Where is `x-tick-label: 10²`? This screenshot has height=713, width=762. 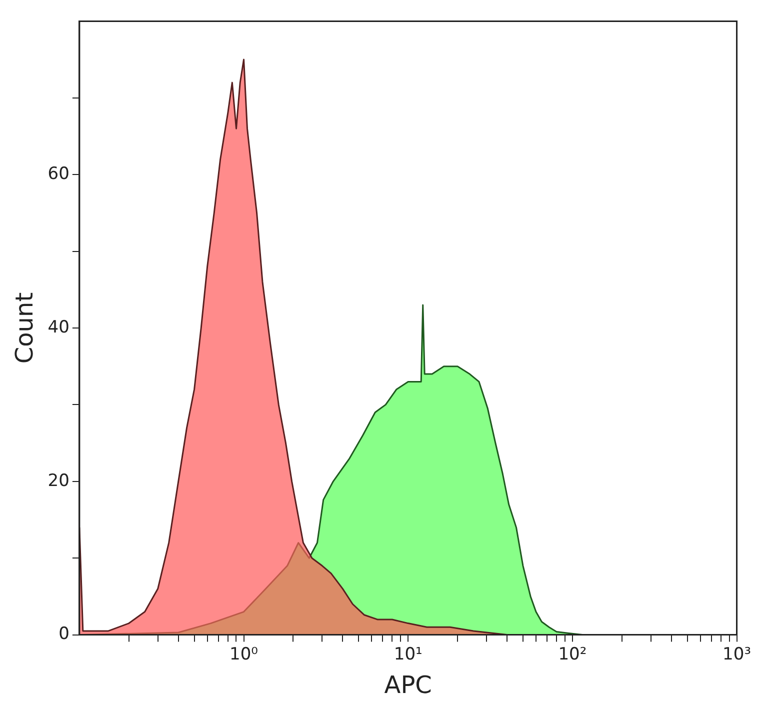
x-tick-label: 10² is located at coordinates (572, 654).